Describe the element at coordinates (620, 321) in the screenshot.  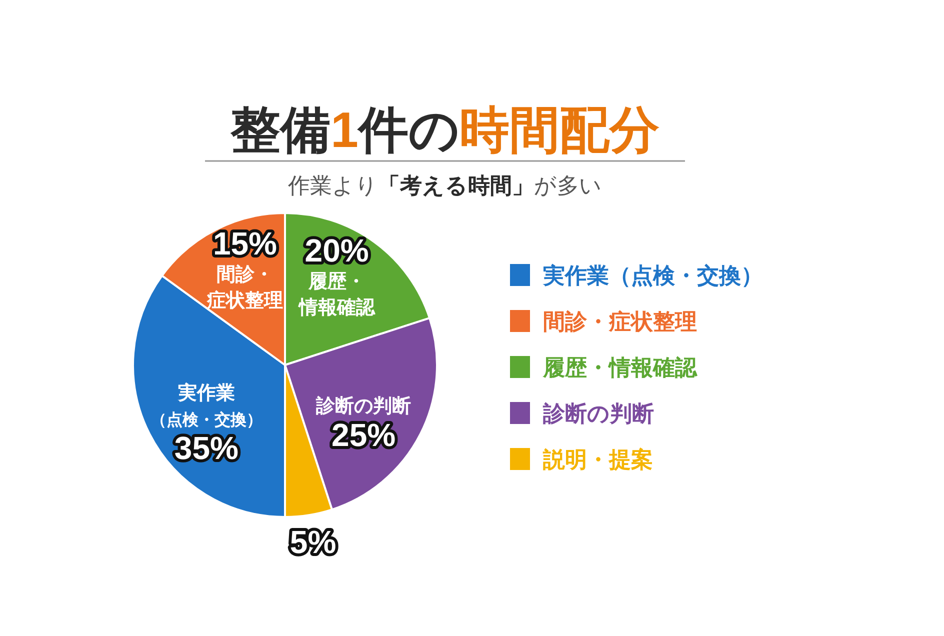
I see `legend-label: 間診・症状整理` at that location.